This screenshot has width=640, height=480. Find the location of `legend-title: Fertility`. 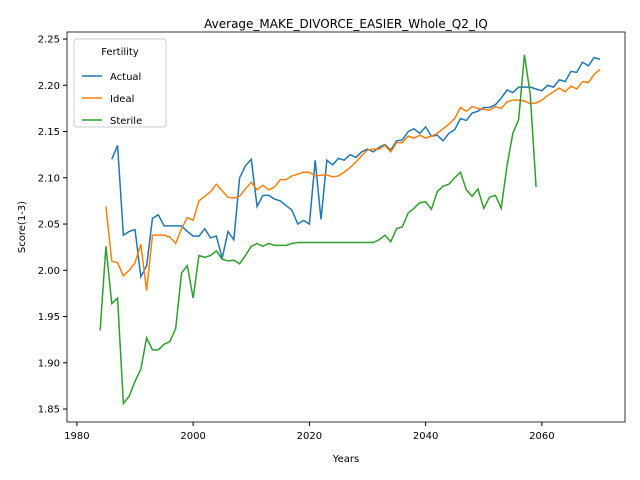

legend-title: Fertility is located at coordinates (120, 52).